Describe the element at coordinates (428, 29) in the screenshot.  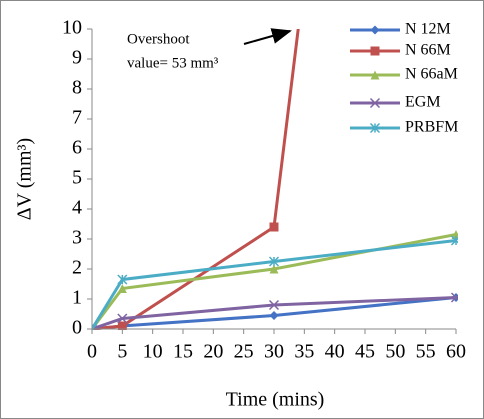
I see `legend-label: N 12M` at that location.